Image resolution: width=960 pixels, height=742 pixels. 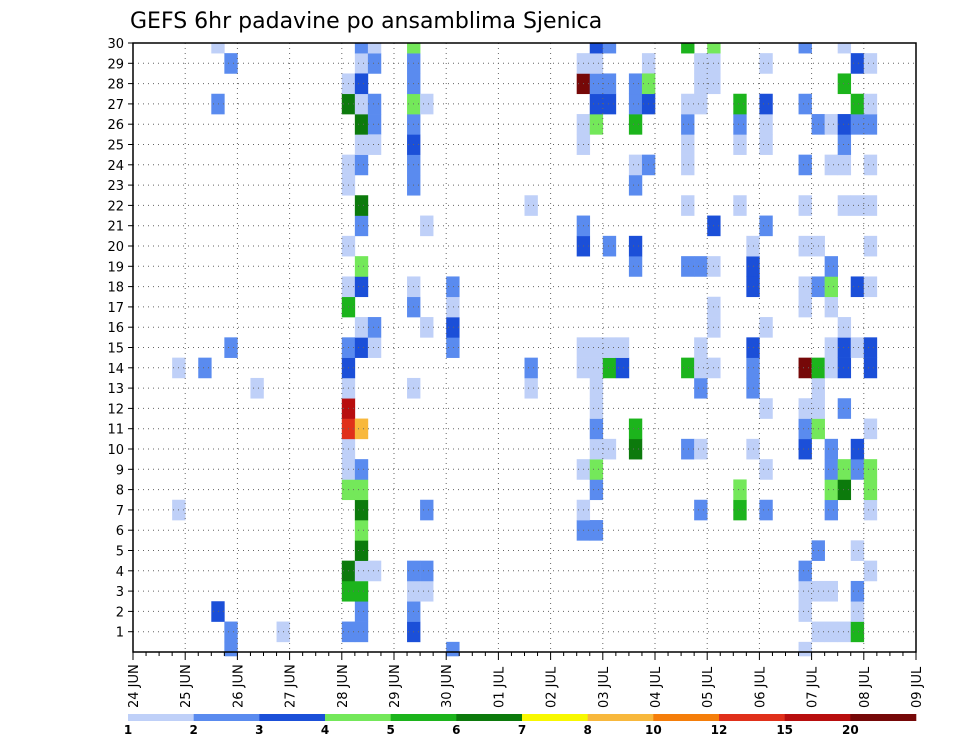 I want to click on y-tick-label: 19, so click(x=115, y=267).